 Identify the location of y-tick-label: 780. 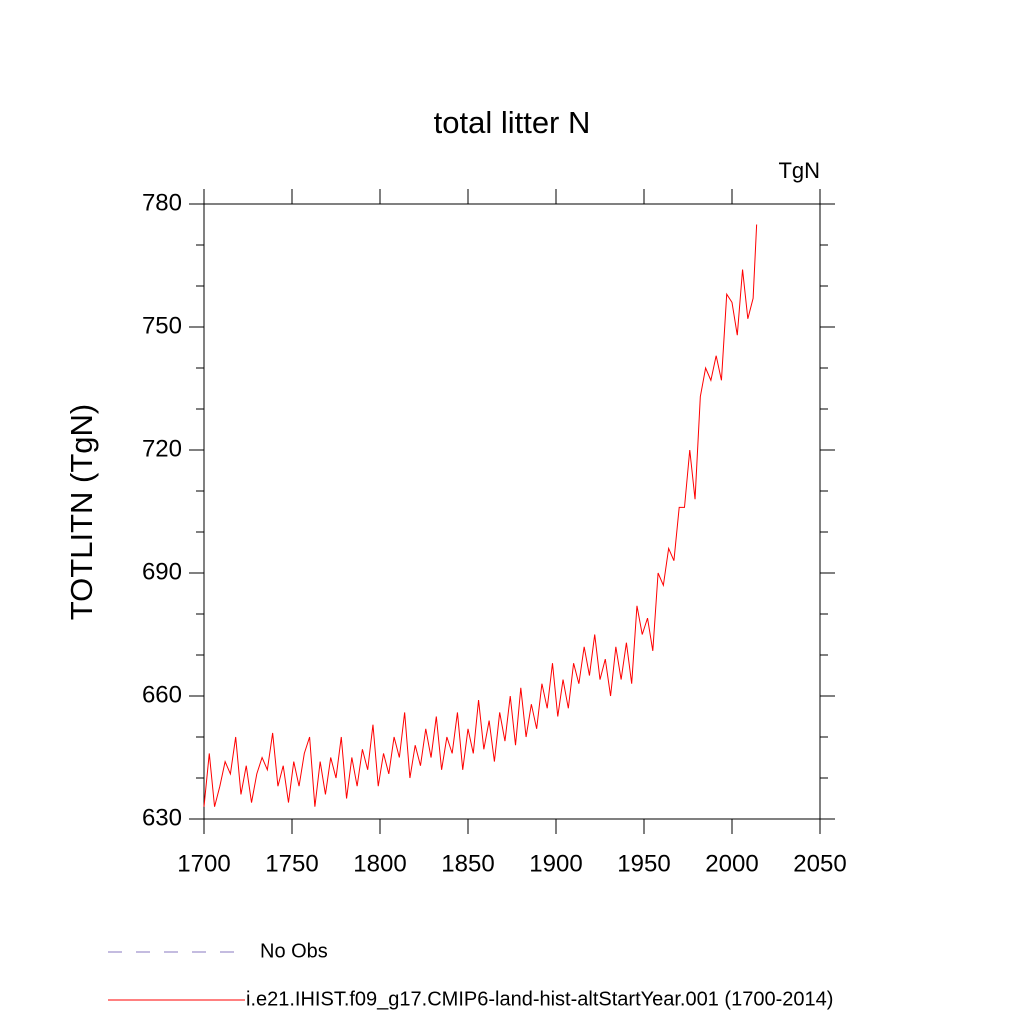
(162, 202).